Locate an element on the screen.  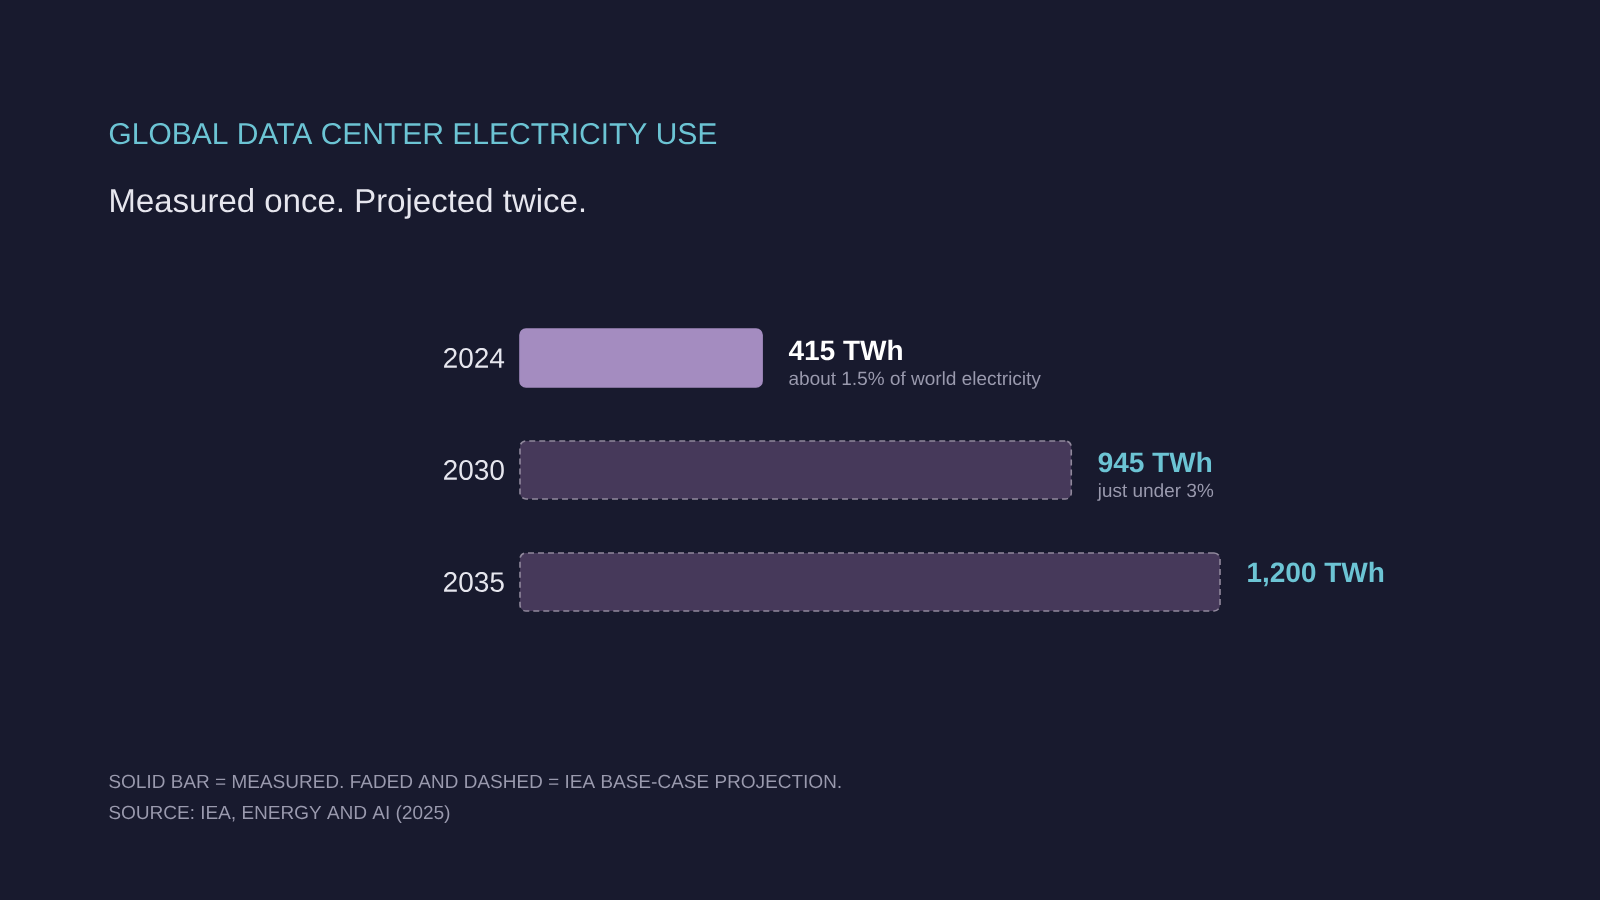
annotation: about 1.5% of world electricity is located at coordinates (915, 380).